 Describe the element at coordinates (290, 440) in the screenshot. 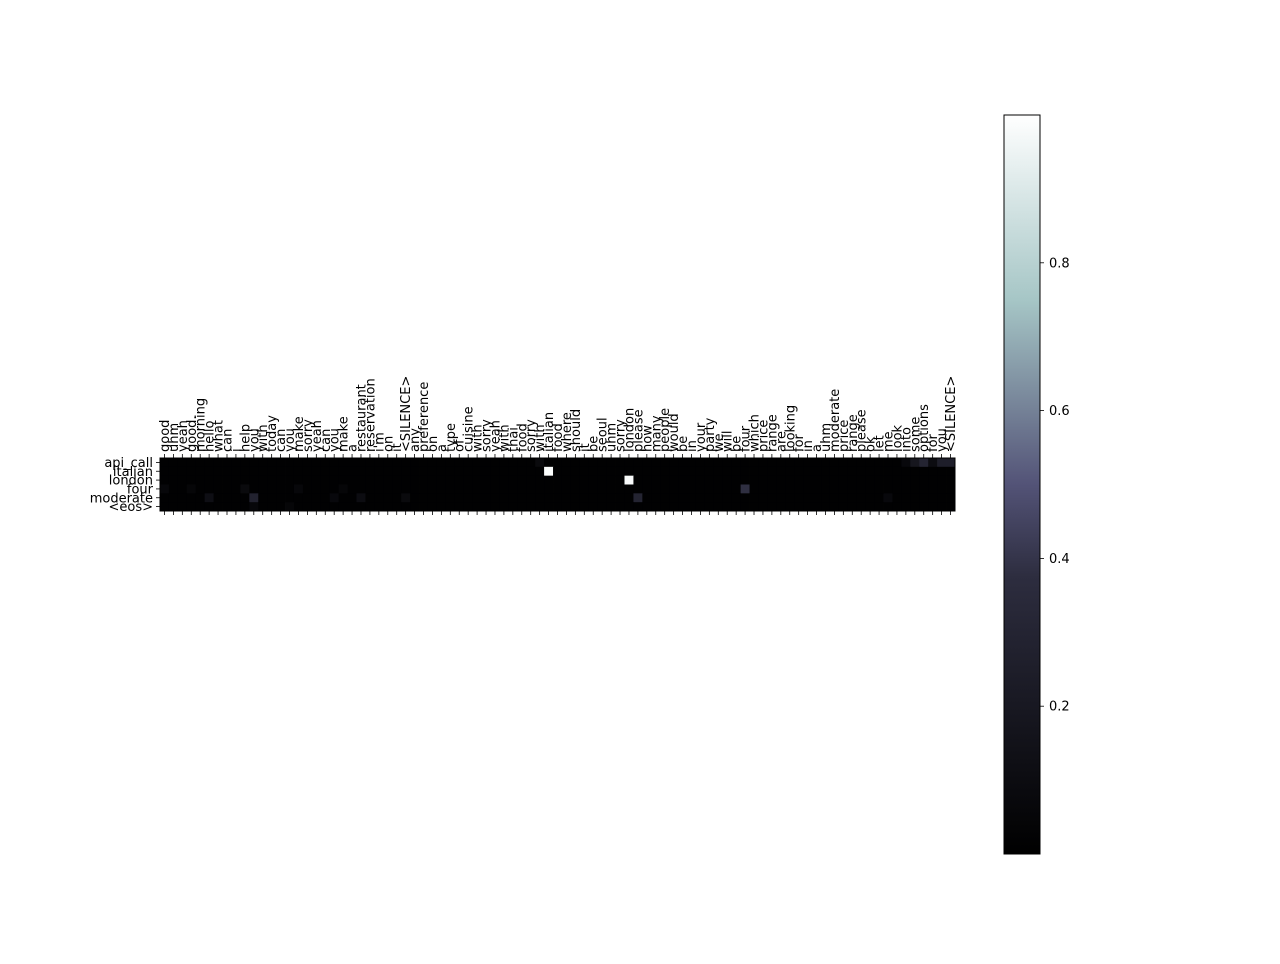

I see `x-tick-label: you` at that location.